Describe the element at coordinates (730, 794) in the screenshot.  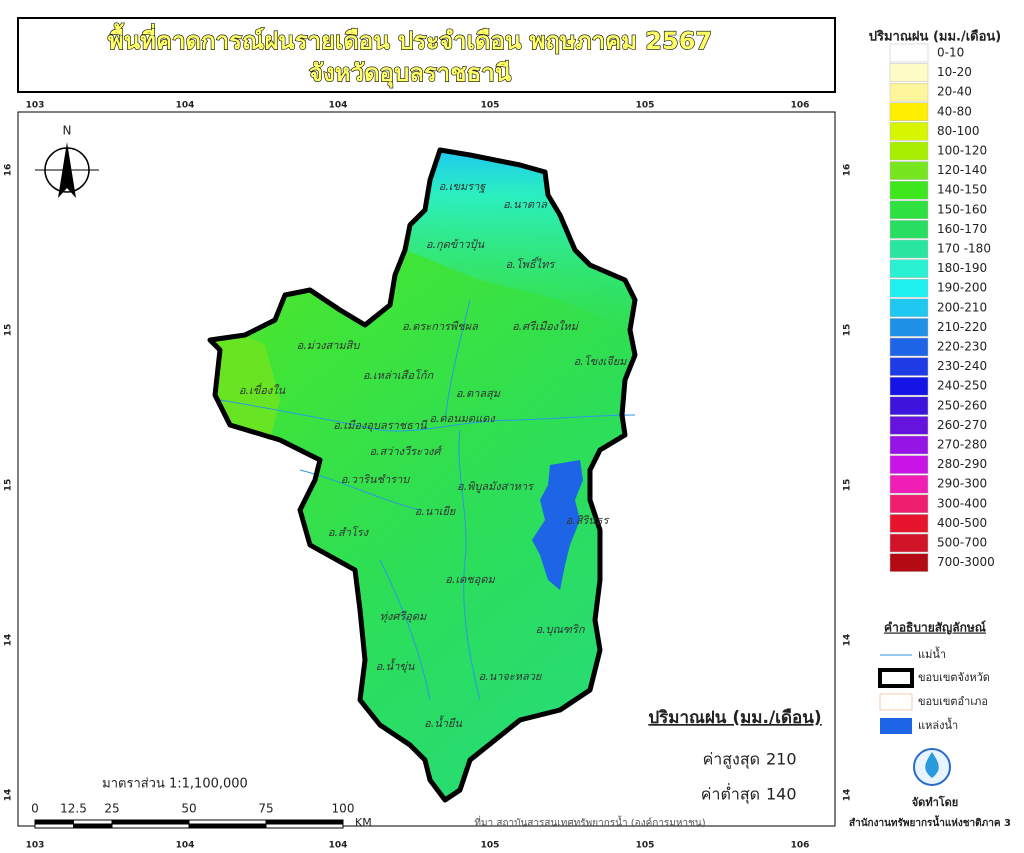
I see `min-label: ค่าต่ำสุด` at that location.